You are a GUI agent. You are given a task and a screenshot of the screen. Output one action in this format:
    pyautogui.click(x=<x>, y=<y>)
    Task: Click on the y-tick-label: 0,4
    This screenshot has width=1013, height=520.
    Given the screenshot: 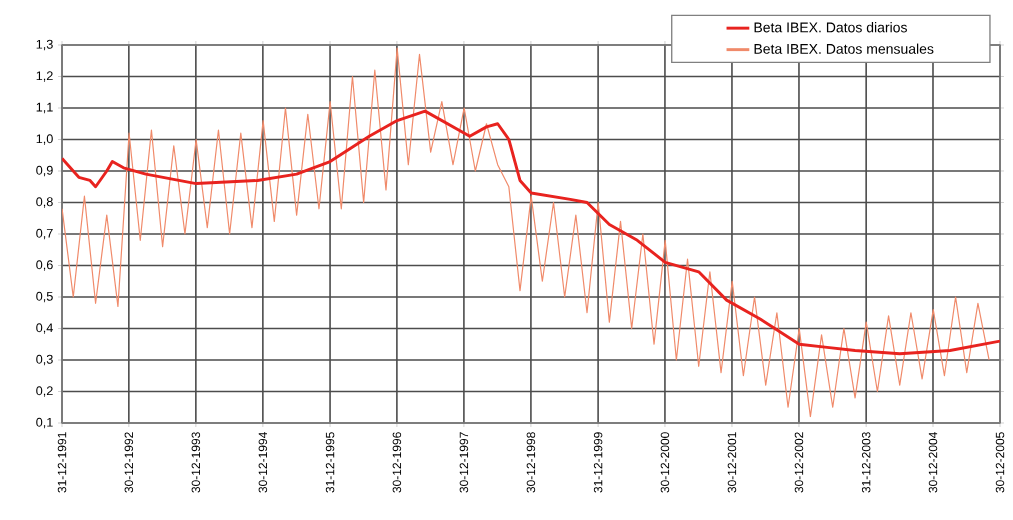 What is the action you would take?
    pyautogui.click(x=44, y=328)
    